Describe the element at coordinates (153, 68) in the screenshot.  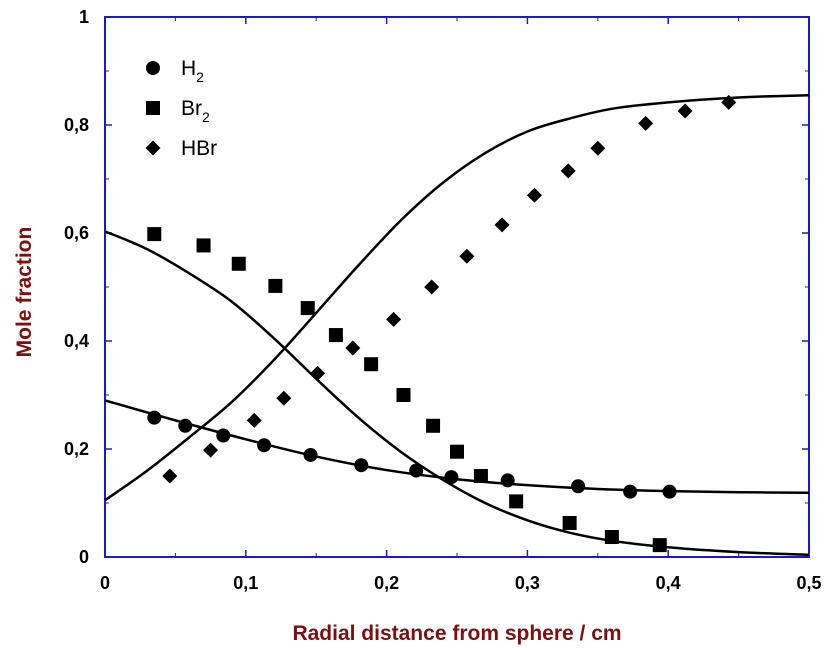
I see `legend-circle-marker` at that location.